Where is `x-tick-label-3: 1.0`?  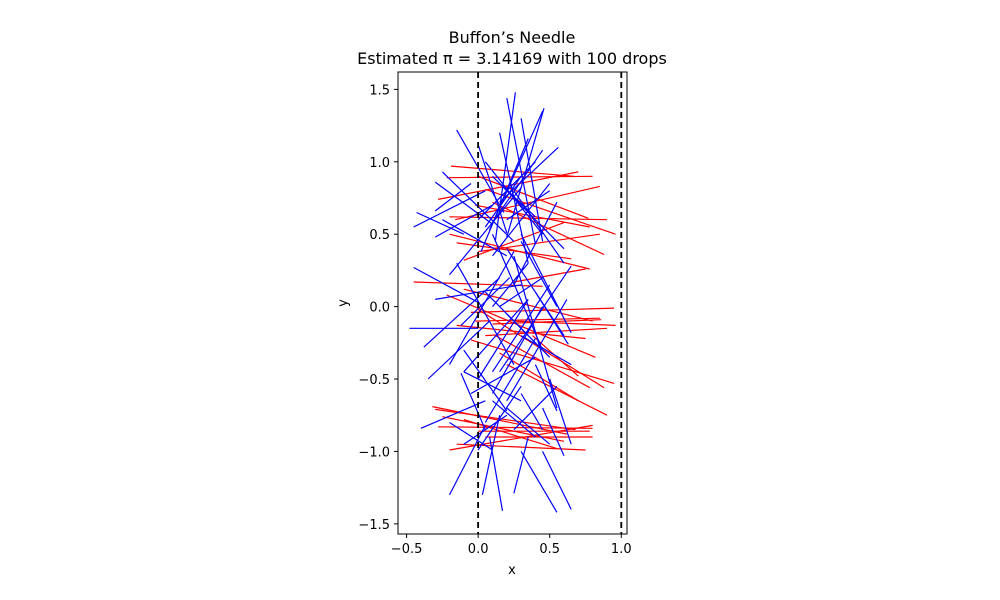 x-tick-label-3: 1.0 is located at coordinates (621, 549).